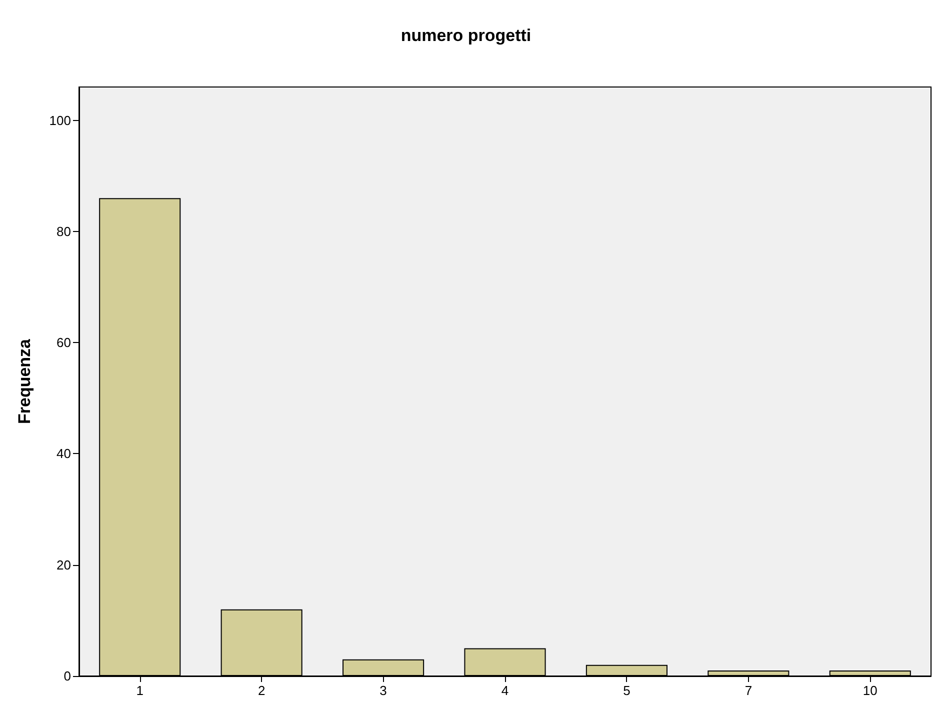 The width and height of the screenshot is (932, 707). What do you see at coordinates (60, 120) in the screenshot?
I see `y-tick-label: 100` at bounding box center [60, 120].